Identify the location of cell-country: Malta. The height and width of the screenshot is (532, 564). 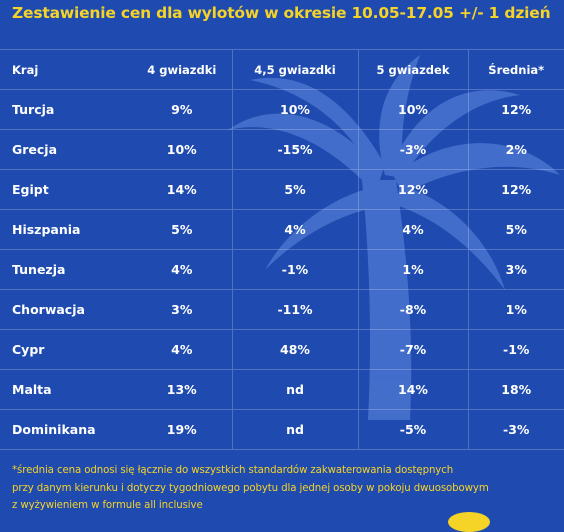
(66, 389).